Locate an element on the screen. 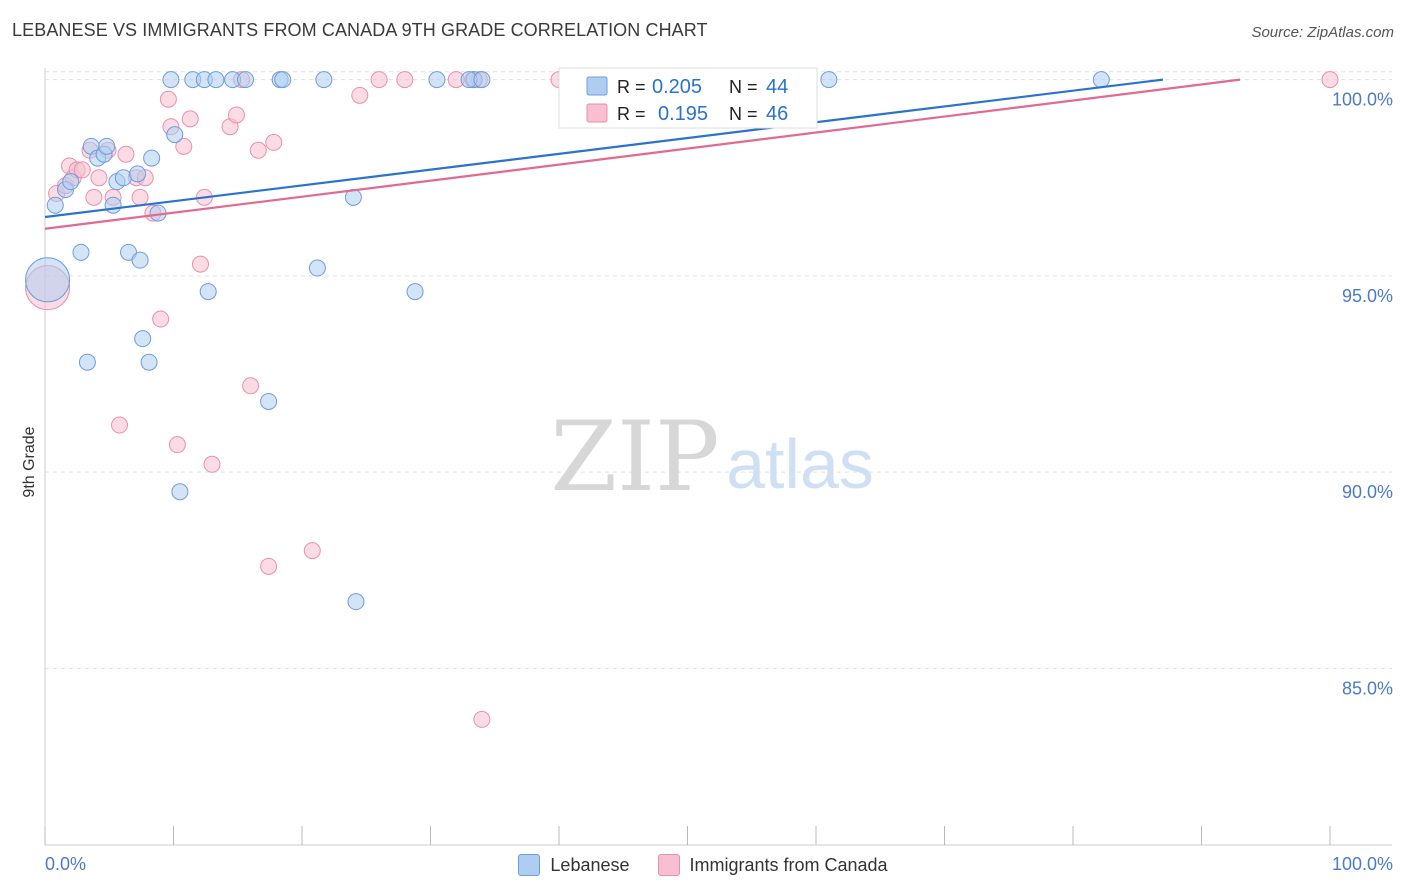  watermark: ZIP atlas is located at coordinates (712, 457).